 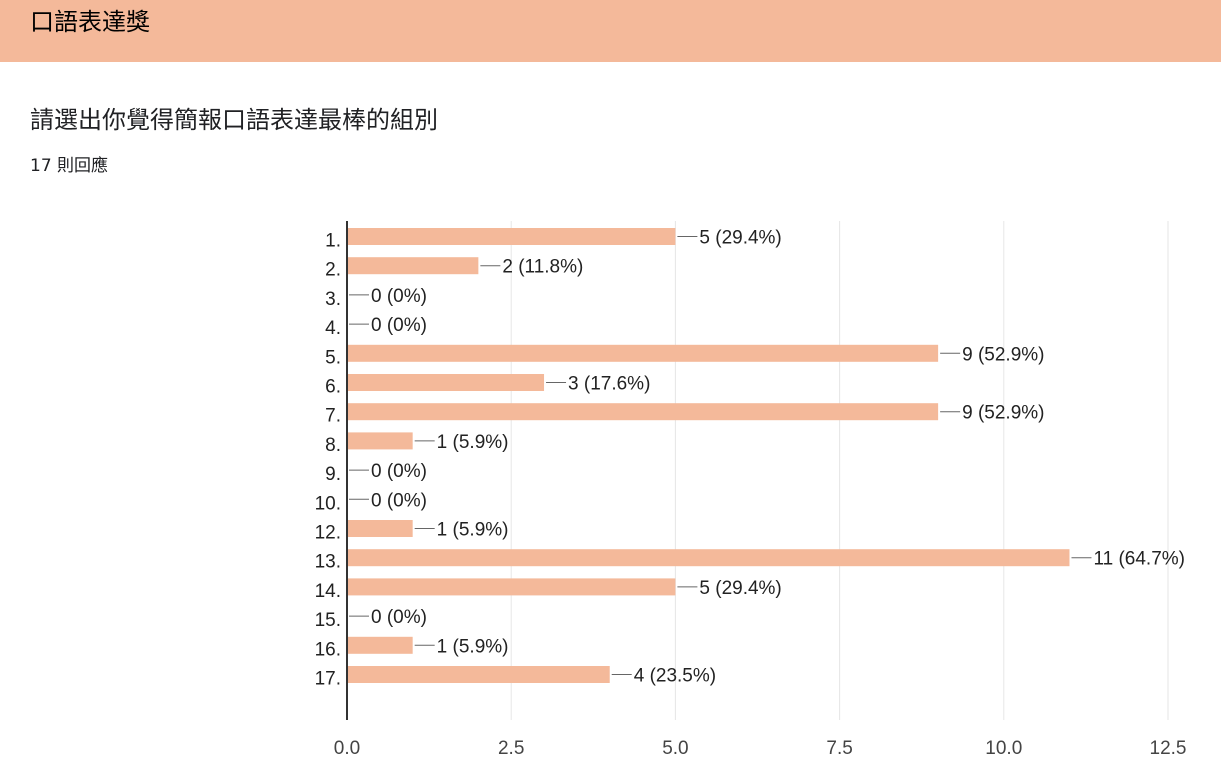 What do you see at coordinates (1139, 559) in the screenshot?
I see `data-label: 11 (64.7%)` at bounding box center [1139, 559].